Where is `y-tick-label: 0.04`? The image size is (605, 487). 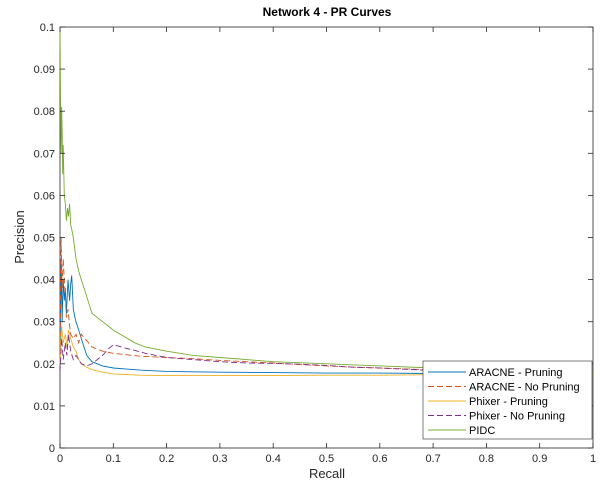
y-tick-label: 0.04 is located at coordinates (44, 281).